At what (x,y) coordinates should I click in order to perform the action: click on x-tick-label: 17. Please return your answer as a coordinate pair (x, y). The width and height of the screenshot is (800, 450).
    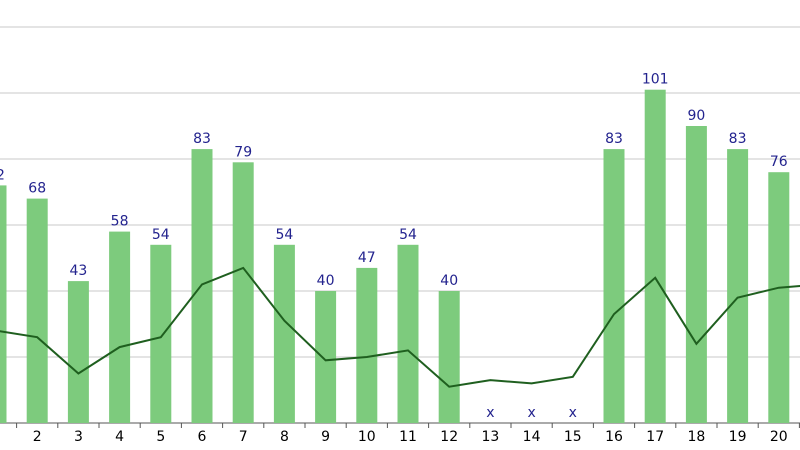
    Looking at the image, I should click on (655, 437).